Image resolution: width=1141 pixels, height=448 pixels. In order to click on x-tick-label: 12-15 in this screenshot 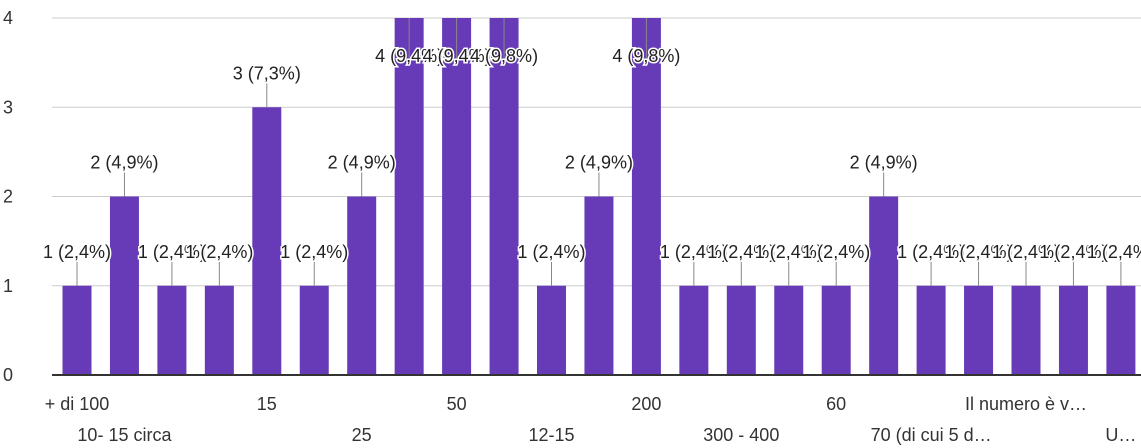, I will do `click(551, 435)`.